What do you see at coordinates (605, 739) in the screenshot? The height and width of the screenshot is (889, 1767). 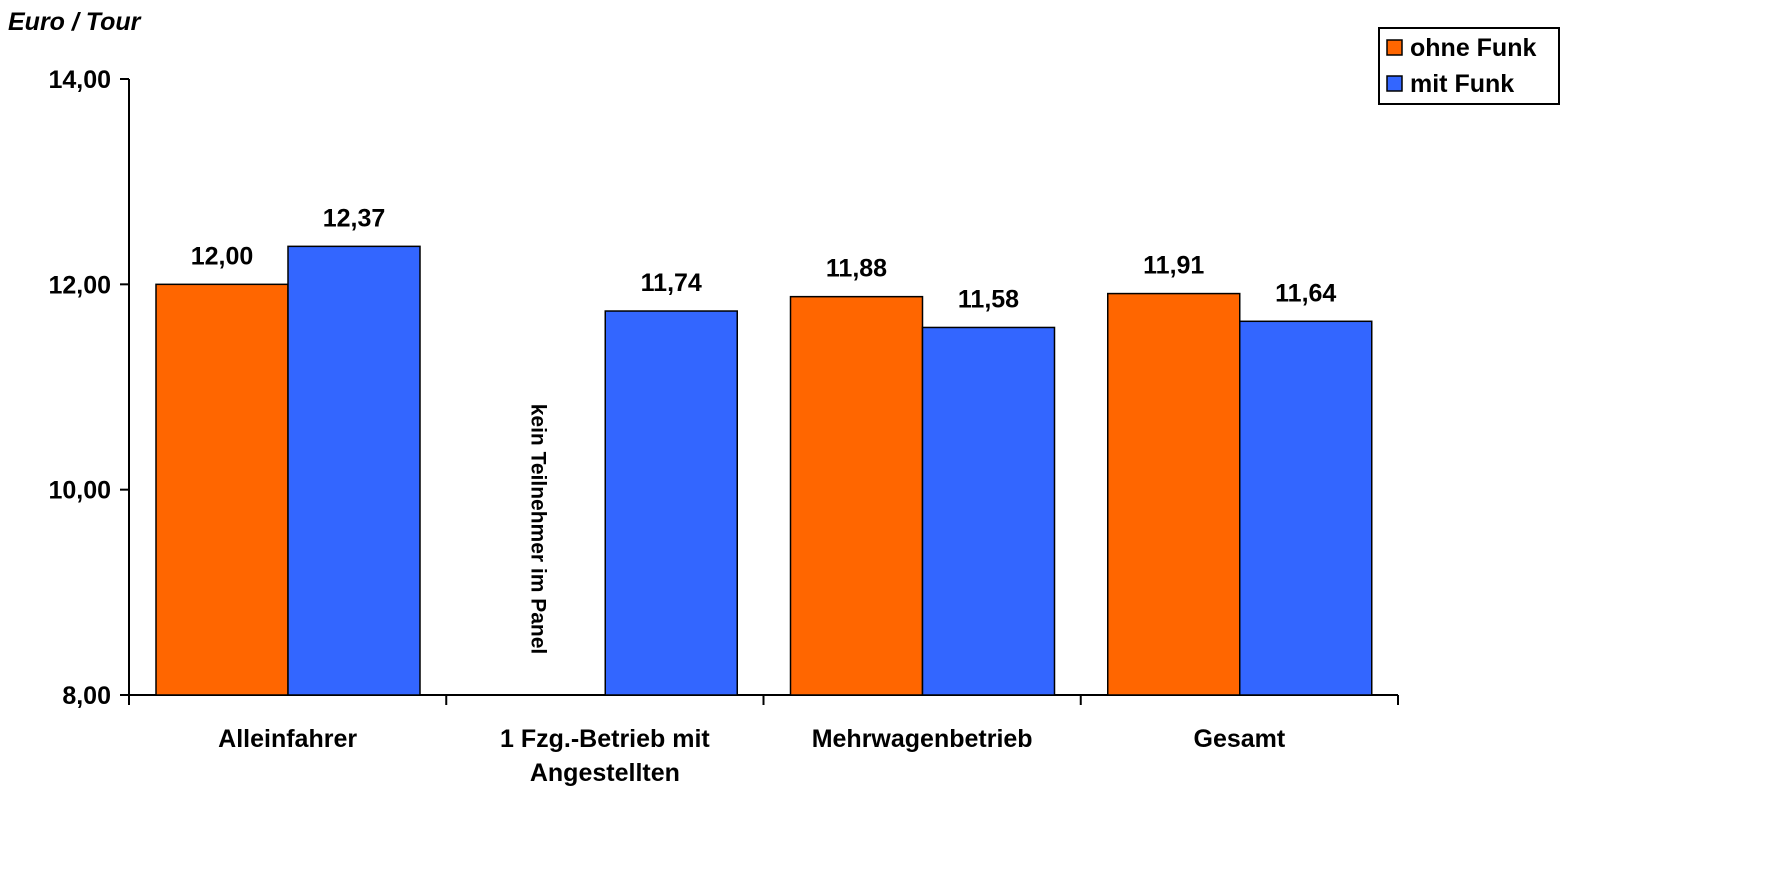 I see `x-tick-label: 1 Fzg.-Betrieb mit` at bounding box center [605, 739].